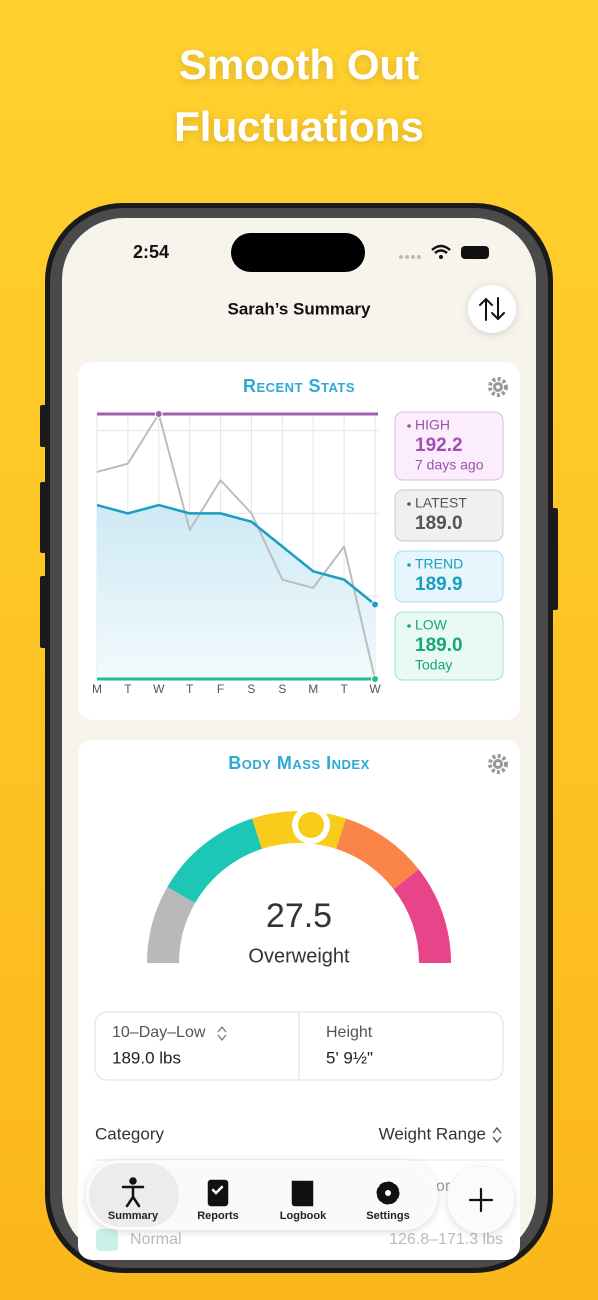 Image resolution: width=598 pixels, height=1300 pixels. I want to click on status-time: 2:54, so click(151, 252).